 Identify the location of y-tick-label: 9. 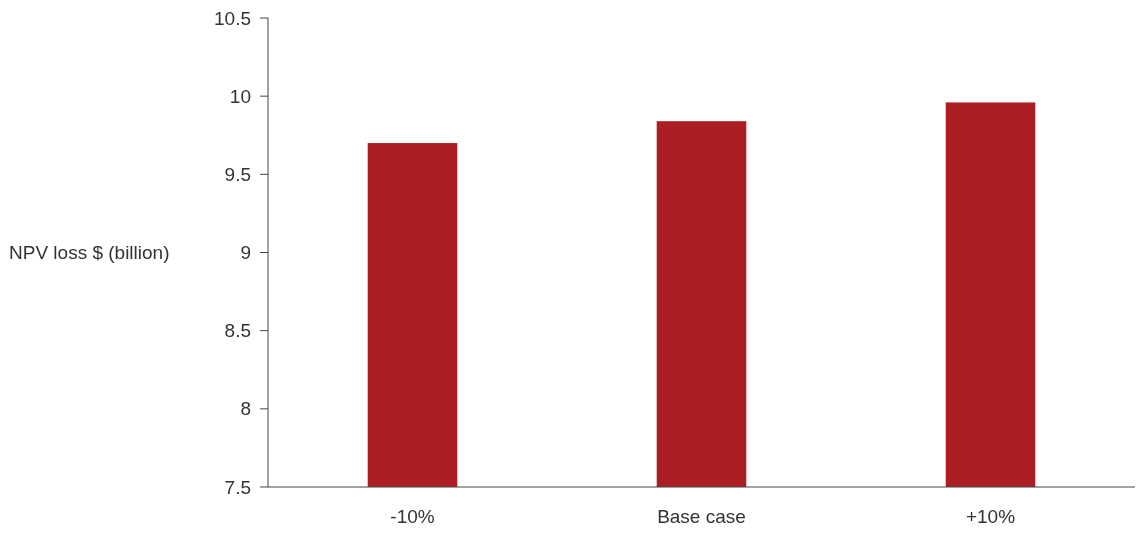
(245, 253).